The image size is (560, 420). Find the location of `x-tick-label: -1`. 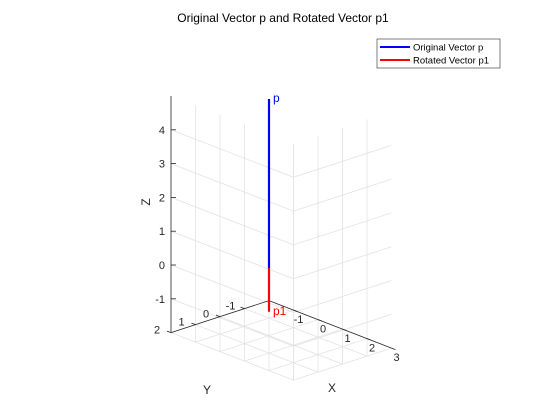

x-tick-label: -1 is located at coordinates (299, 320).